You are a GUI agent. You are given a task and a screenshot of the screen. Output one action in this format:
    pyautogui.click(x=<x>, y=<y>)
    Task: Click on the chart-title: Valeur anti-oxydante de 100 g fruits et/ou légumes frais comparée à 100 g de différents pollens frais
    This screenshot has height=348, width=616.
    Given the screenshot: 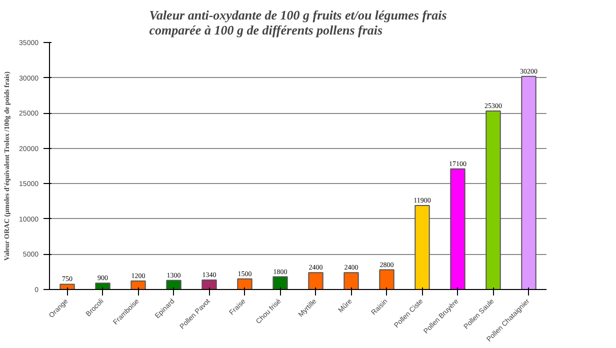 What is the action you would take?
    pyautogui.click(x=298, y=23)
    